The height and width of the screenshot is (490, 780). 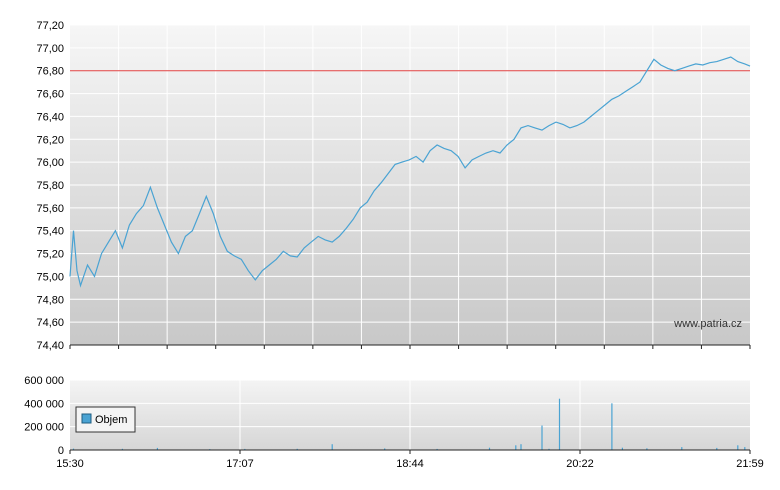 I want to click on volume-y-axis: 600 000 400 000 200 000 0, so click(x=44, y=416).